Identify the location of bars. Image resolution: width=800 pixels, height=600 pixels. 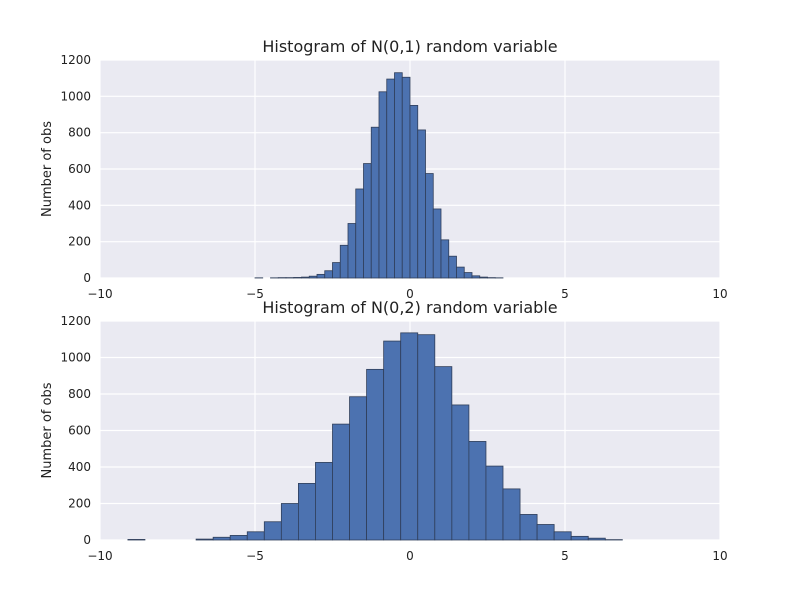
(379, 175).